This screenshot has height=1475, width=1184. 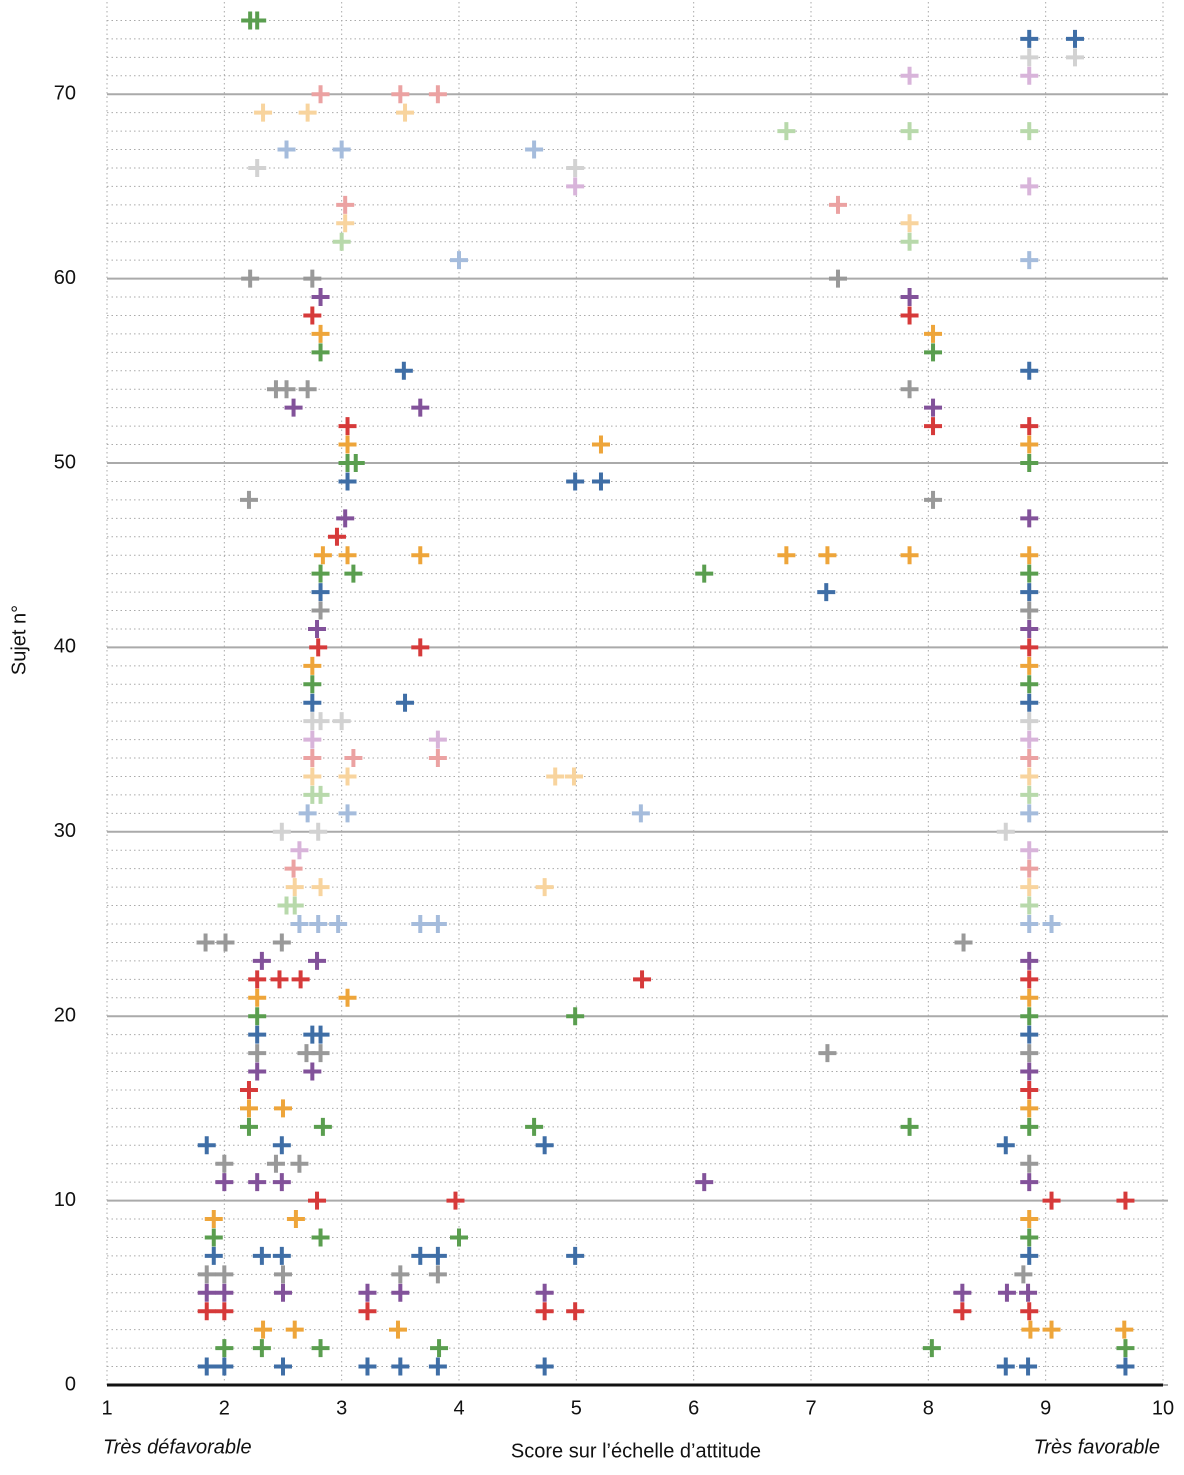 What do you see at coordinates (65, 462) in the screenshot?
I see `y-tick-label: 50` at bounding box center [65, 462].